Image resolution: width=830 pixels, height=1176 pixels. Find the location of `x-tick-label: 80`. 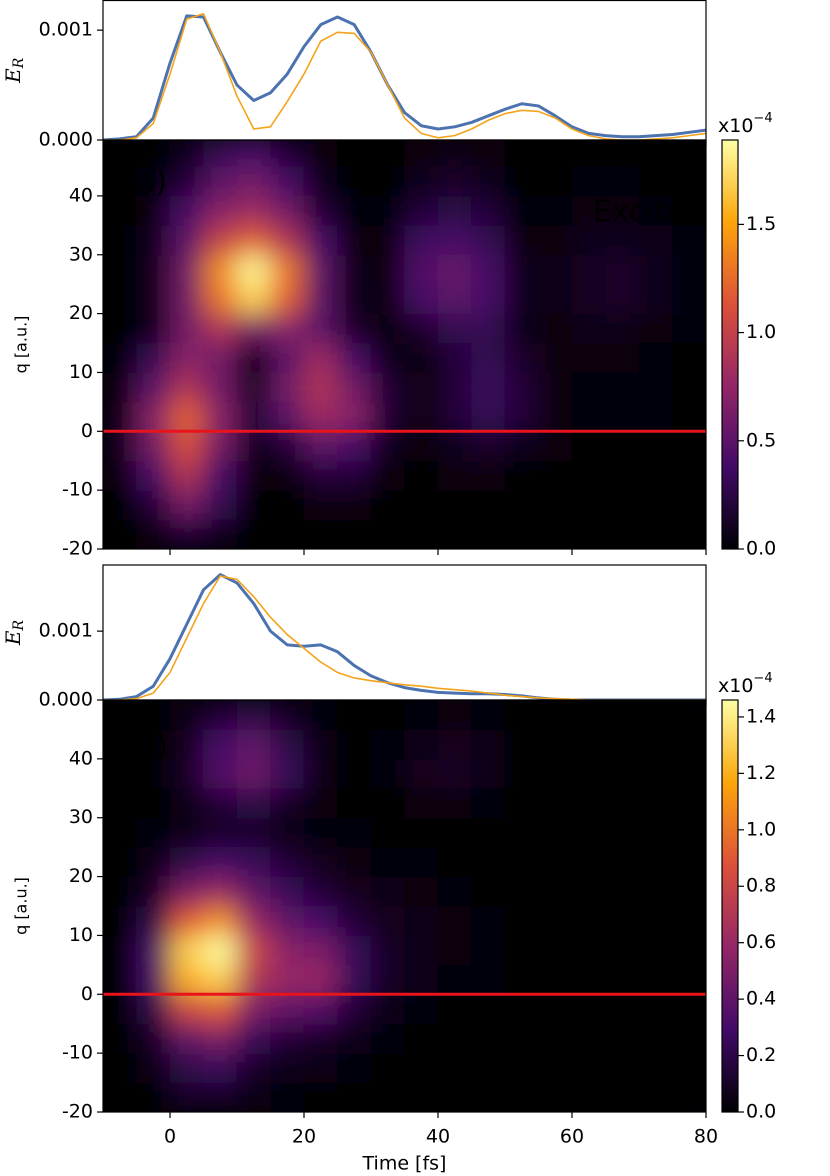

x-tick-label: 80 is located at coordinates (706, 1137).